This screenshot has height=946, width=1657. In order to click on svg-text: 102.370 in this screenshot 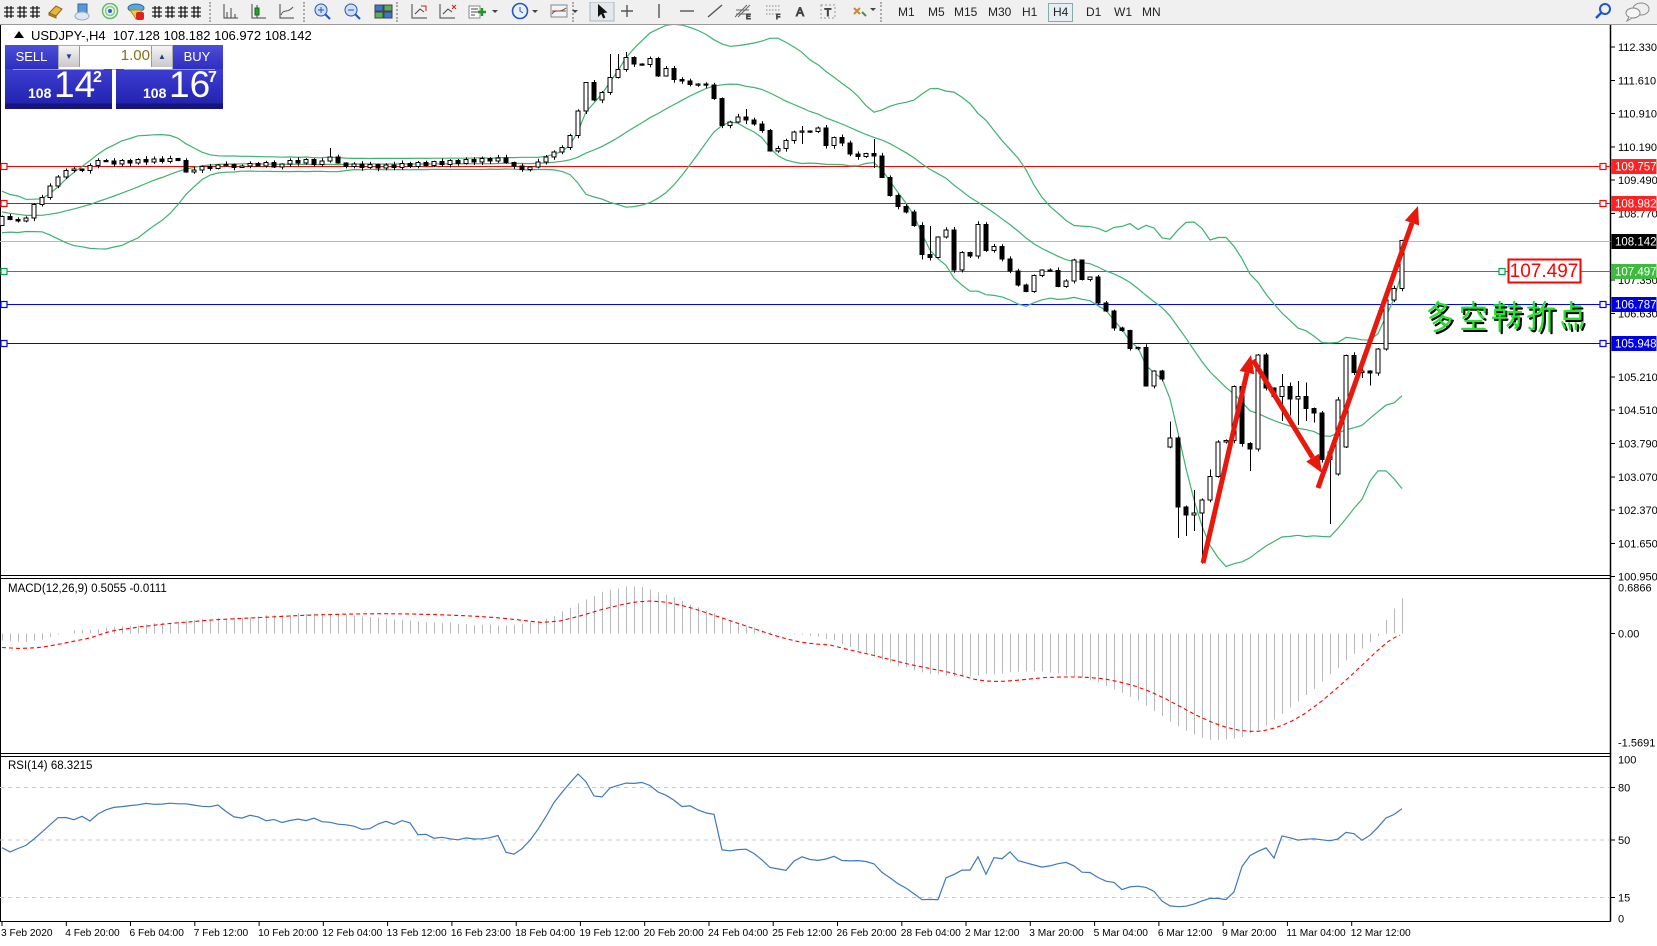, I will do `click(1637, 511)`.